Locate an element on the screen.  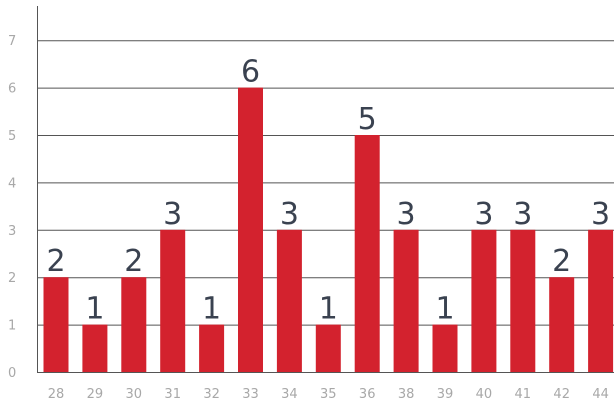
x-tick-label-39: 39 is located at coordinates (445, 394).